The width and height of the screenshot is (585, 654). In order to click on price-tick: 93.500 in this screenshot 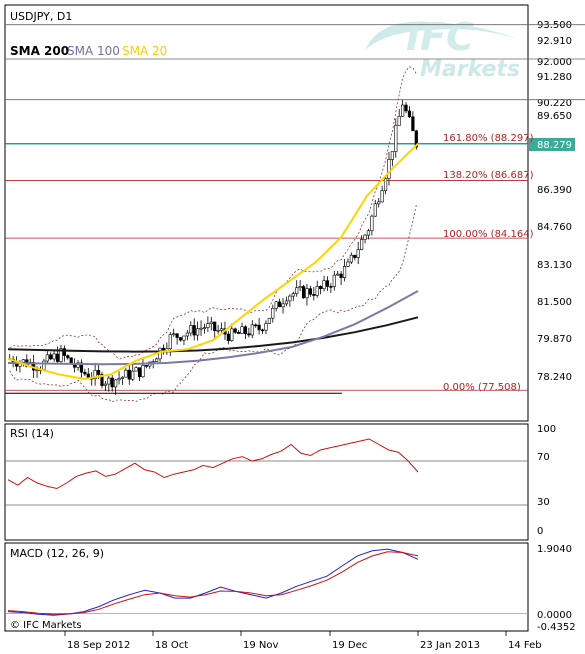, I will do `click(554, 25)`.